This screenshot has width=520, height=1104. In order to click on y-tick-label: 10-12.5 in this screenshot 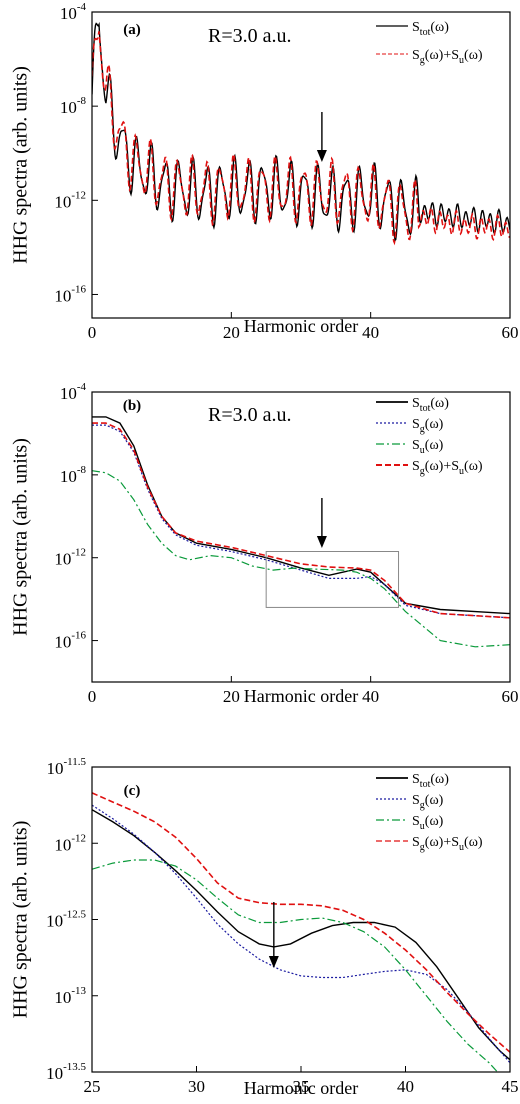, I will do `click(66, 920)`.